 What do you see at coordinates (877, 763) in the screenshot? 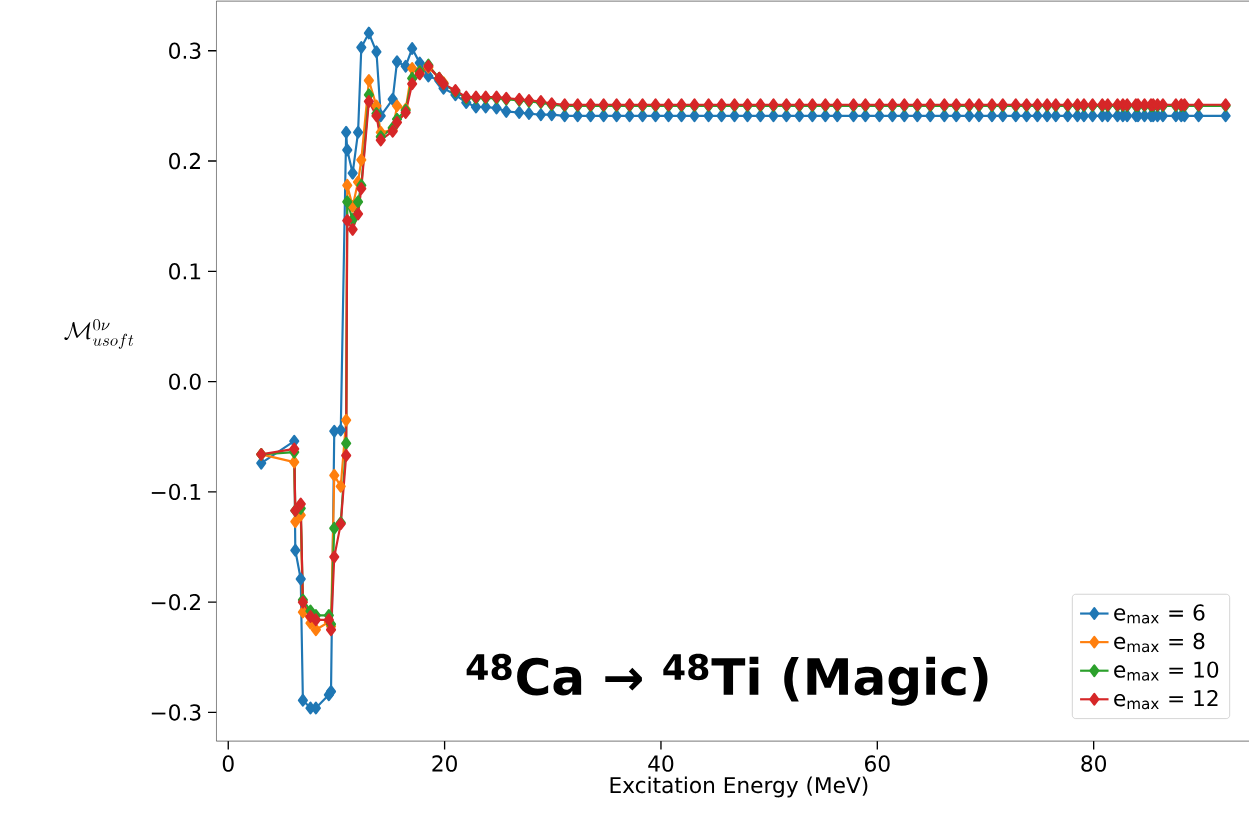
I see `x-tick-label: 60` at bounding box center [877, 763].